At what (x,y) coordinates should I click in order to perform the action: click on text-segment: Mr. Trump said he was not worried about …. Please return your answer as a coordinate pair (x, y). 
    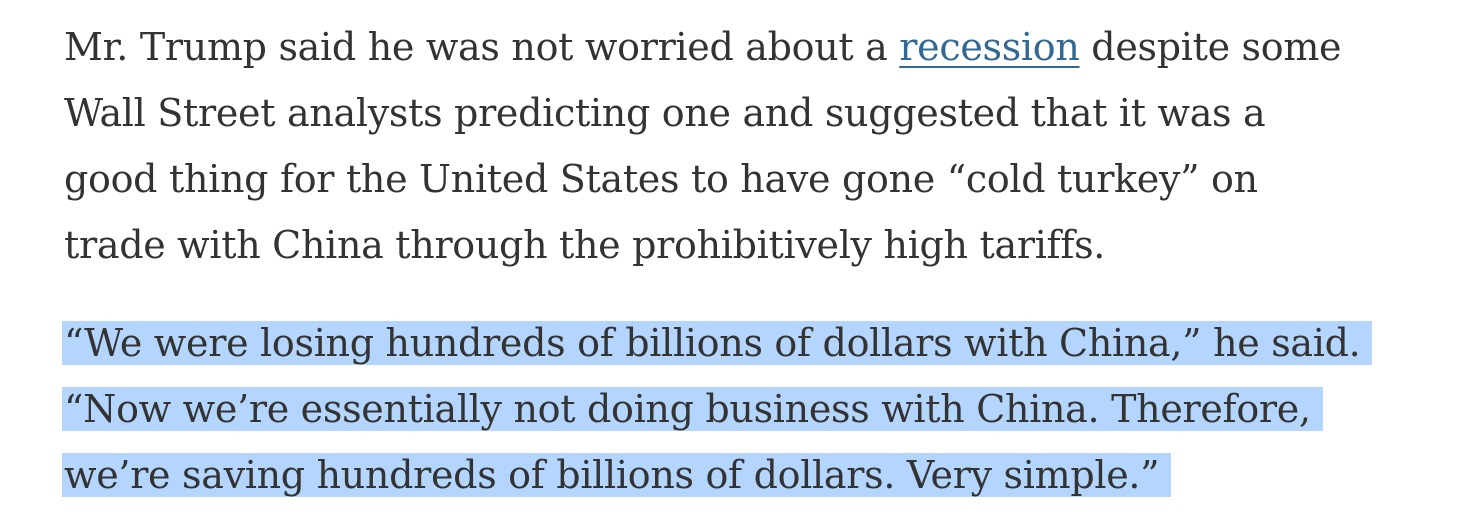
    Looking at the image, I should click on (482, 47).